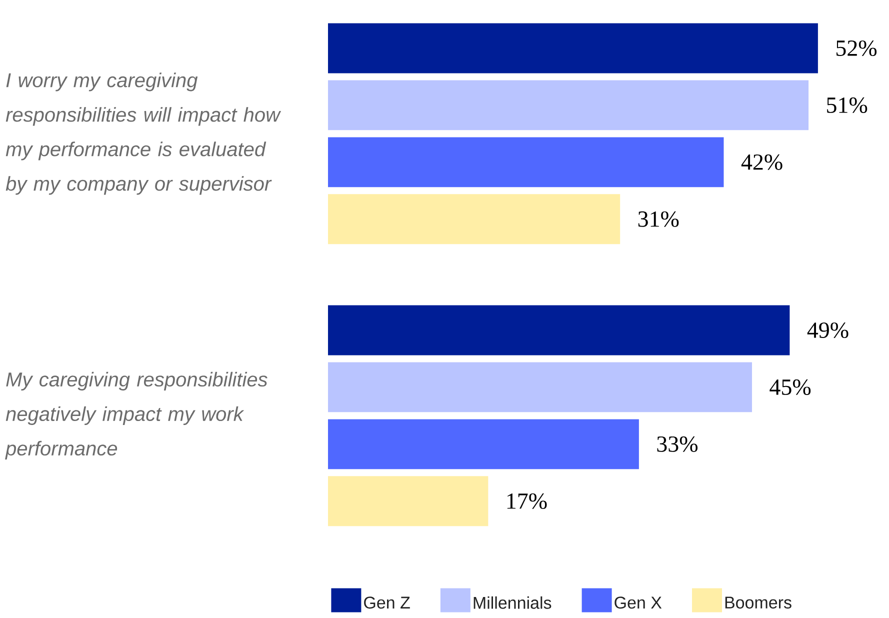 Image resolution: width=889 pixels, height=618 pixels. I want to click on data-label: 51%, so click(847, 105).